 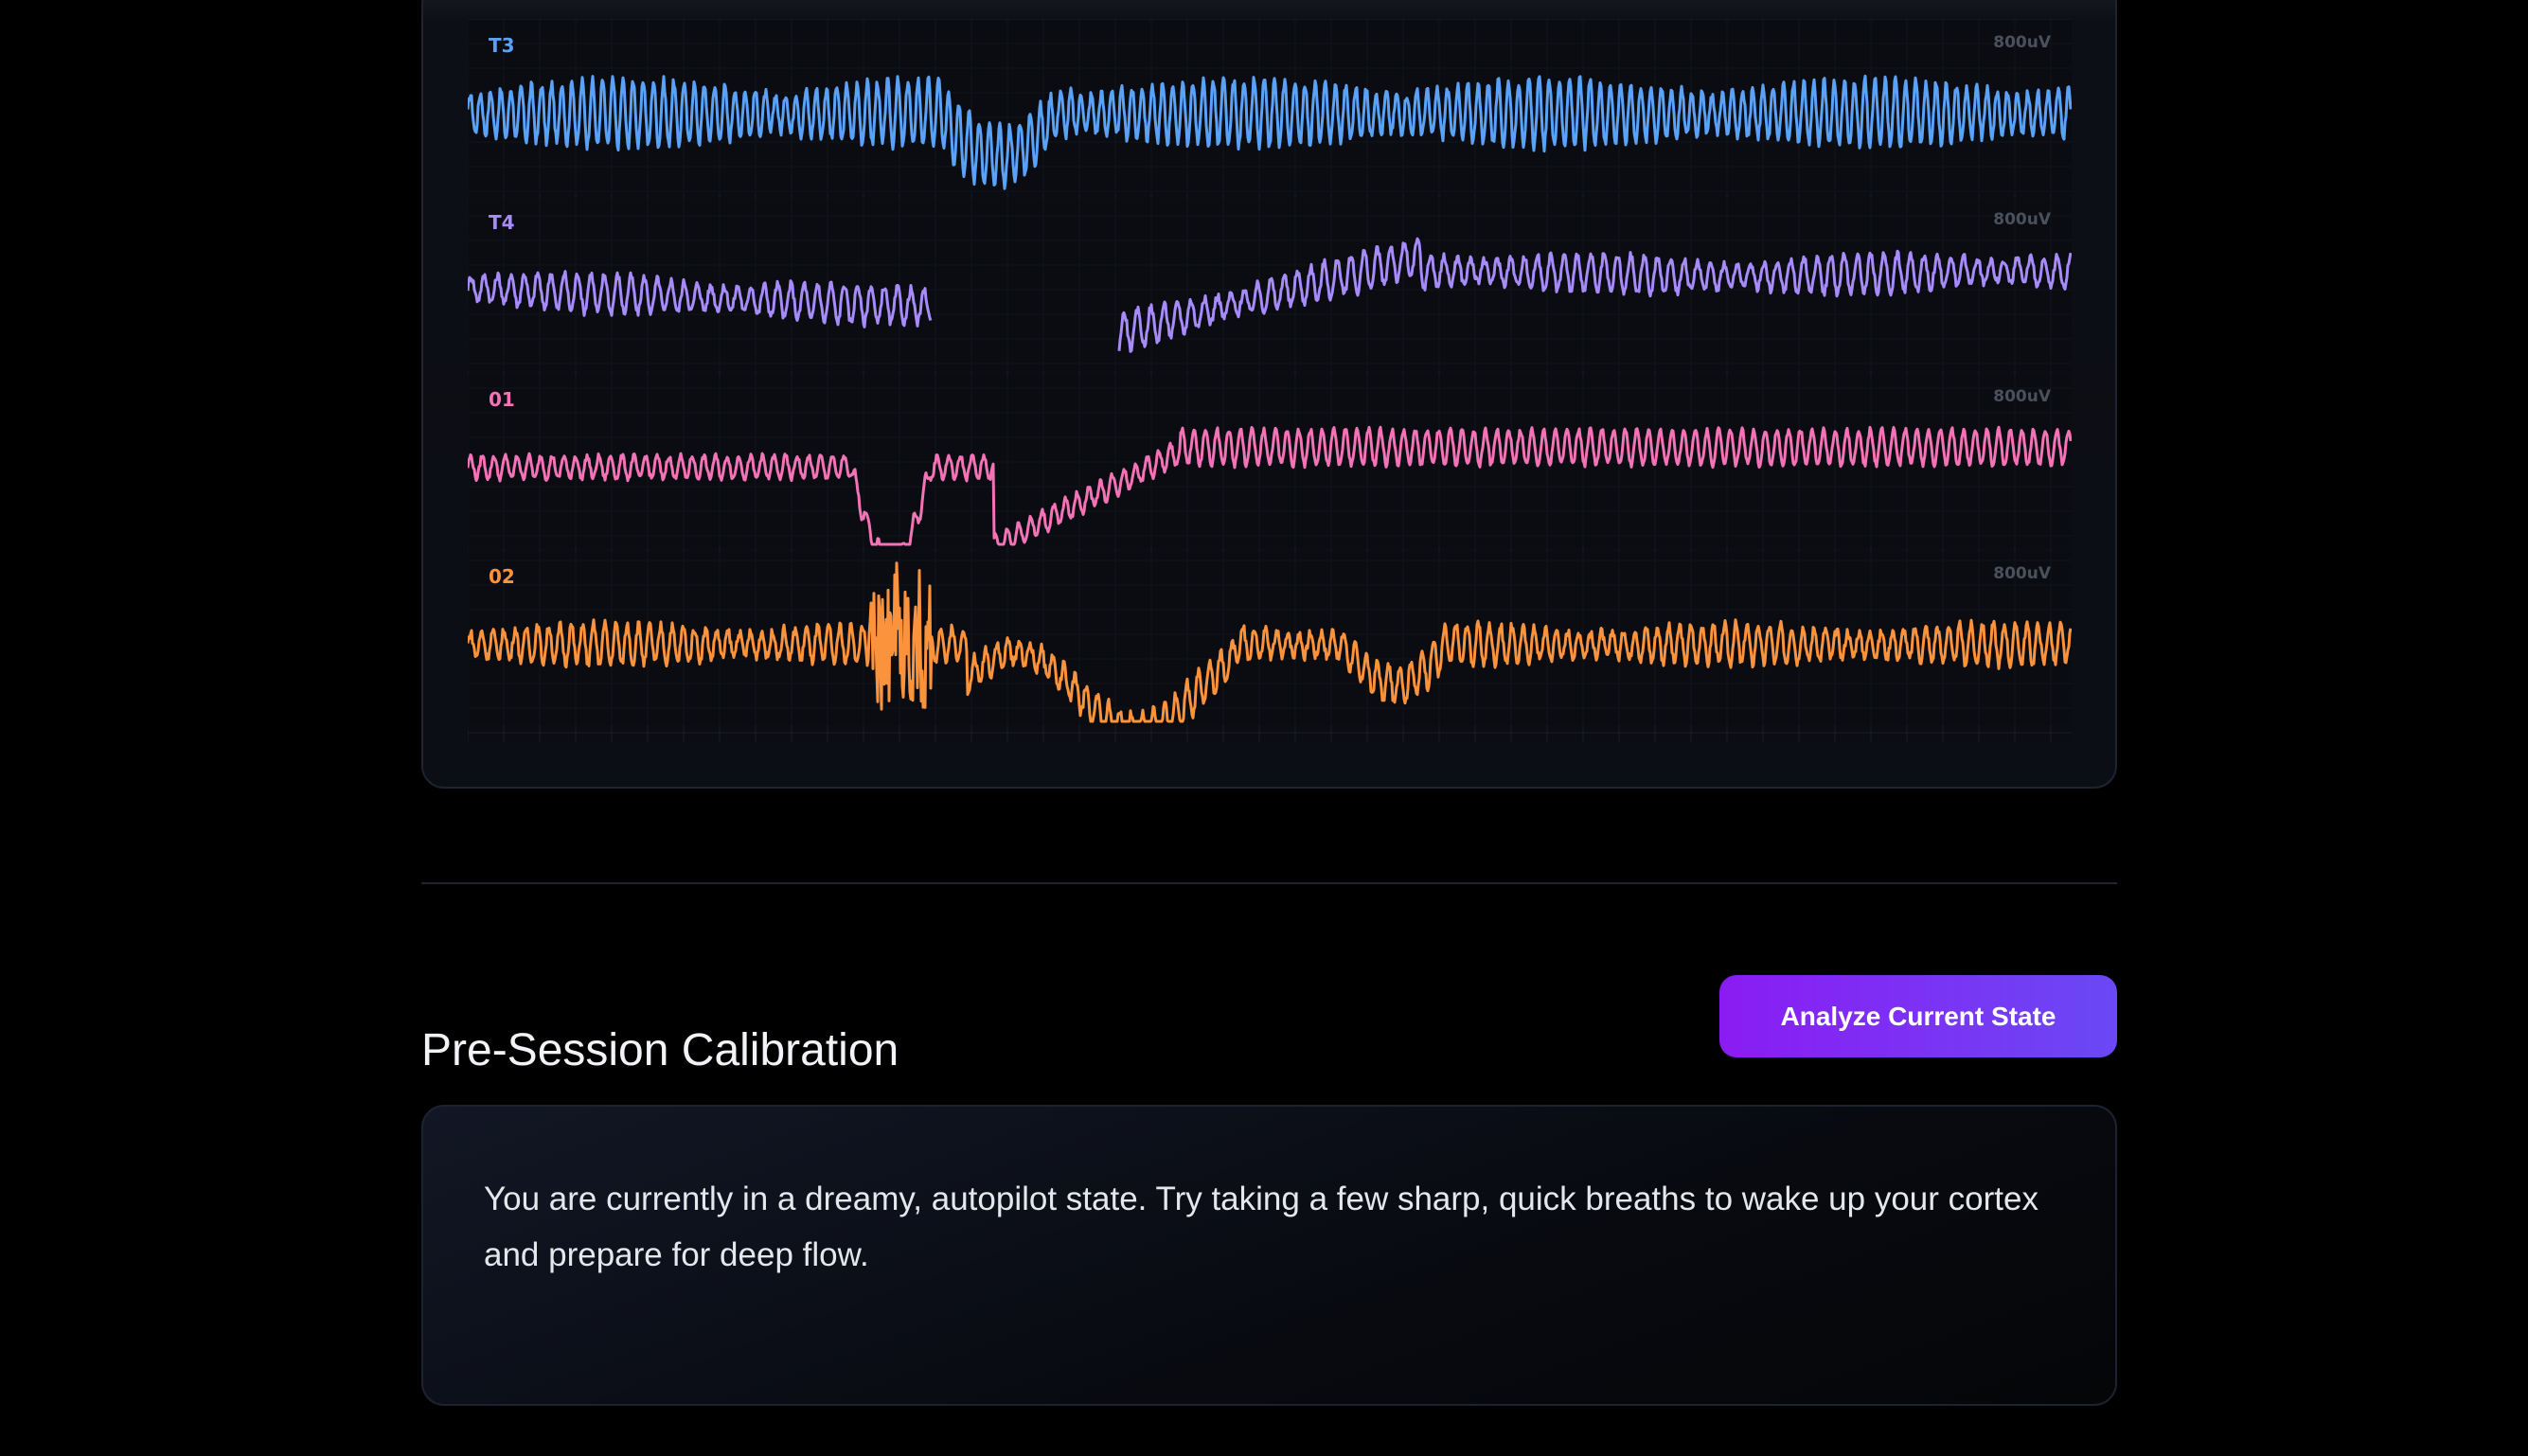 I want to click on eeg-channel-label: 02, so click(x=502, y=576).